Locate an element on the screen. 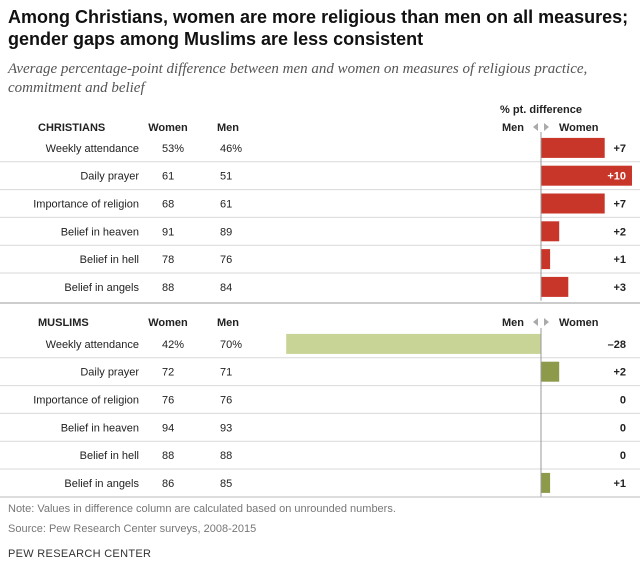 This screenshot has width=640, height=572. org-name: PEW RESEARCH CENTER is located at coordinates (80, 554).